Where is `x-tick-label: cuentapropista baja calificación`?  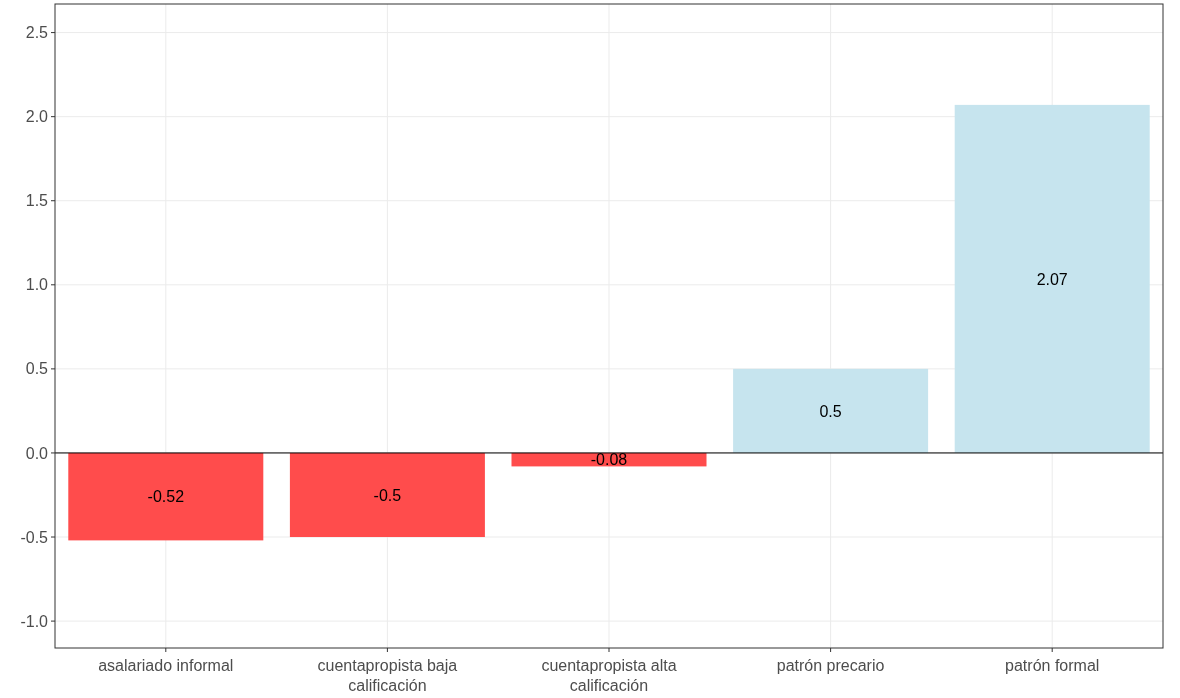
x-tick-label: cuentapropista baja calificación is located at coordinates (387, 675).